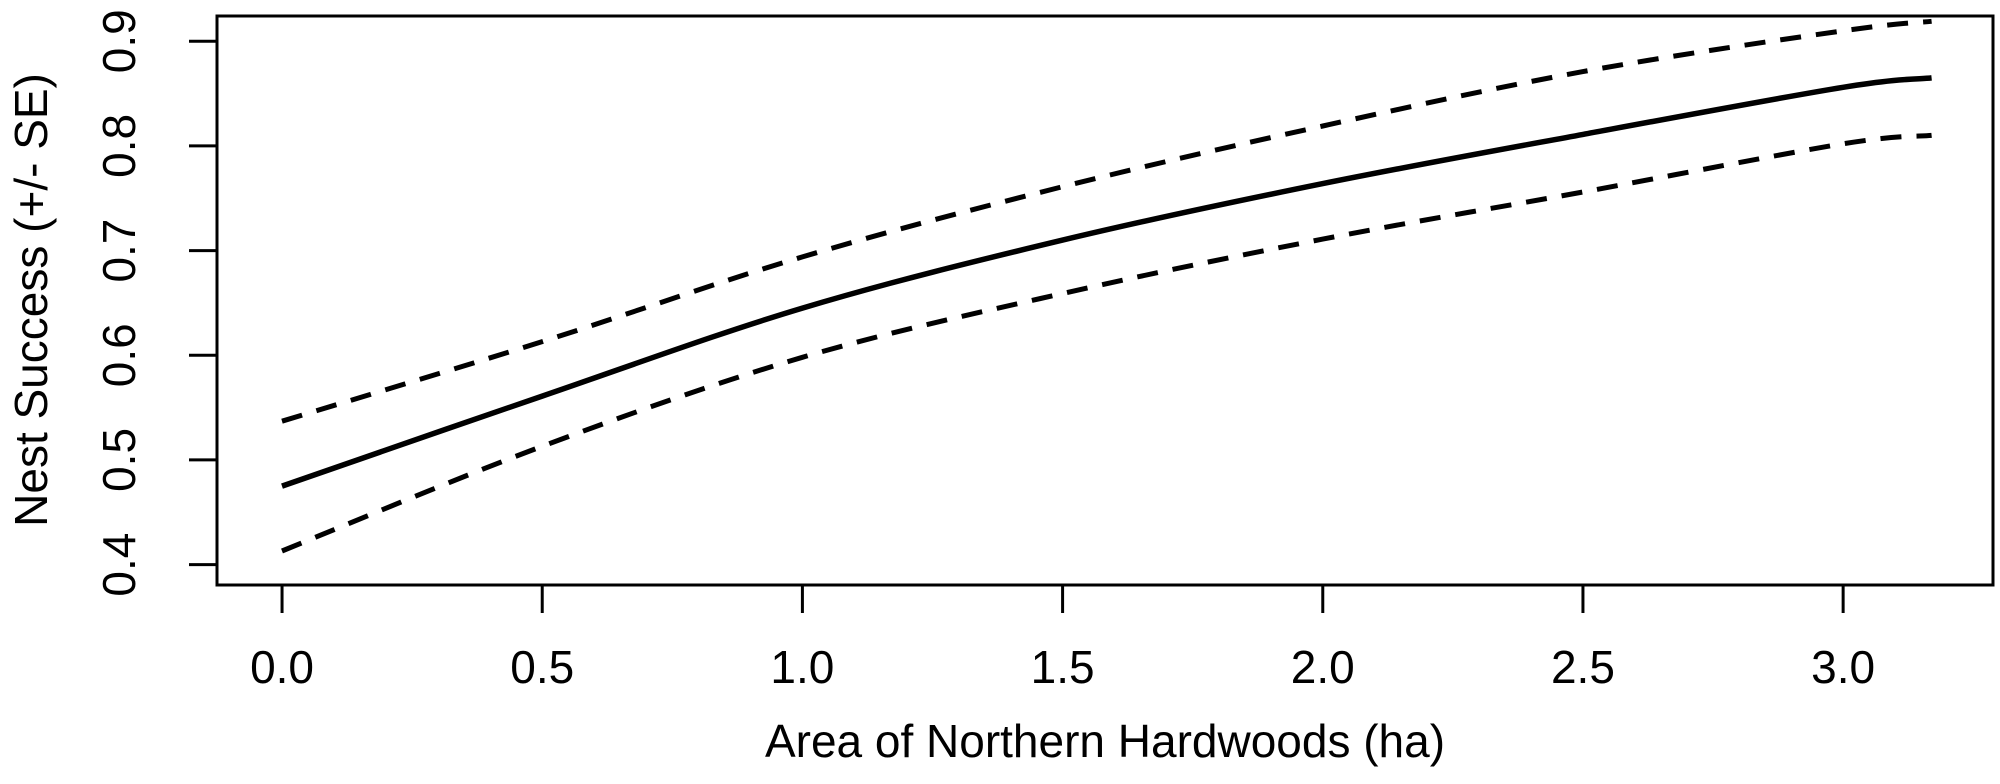  Describe the element at coordinates (155, 303) in the screenshot. I see `y-axis-ticks: 0.4 0.5 0.6 0.7 0.8 0.9` at that location.